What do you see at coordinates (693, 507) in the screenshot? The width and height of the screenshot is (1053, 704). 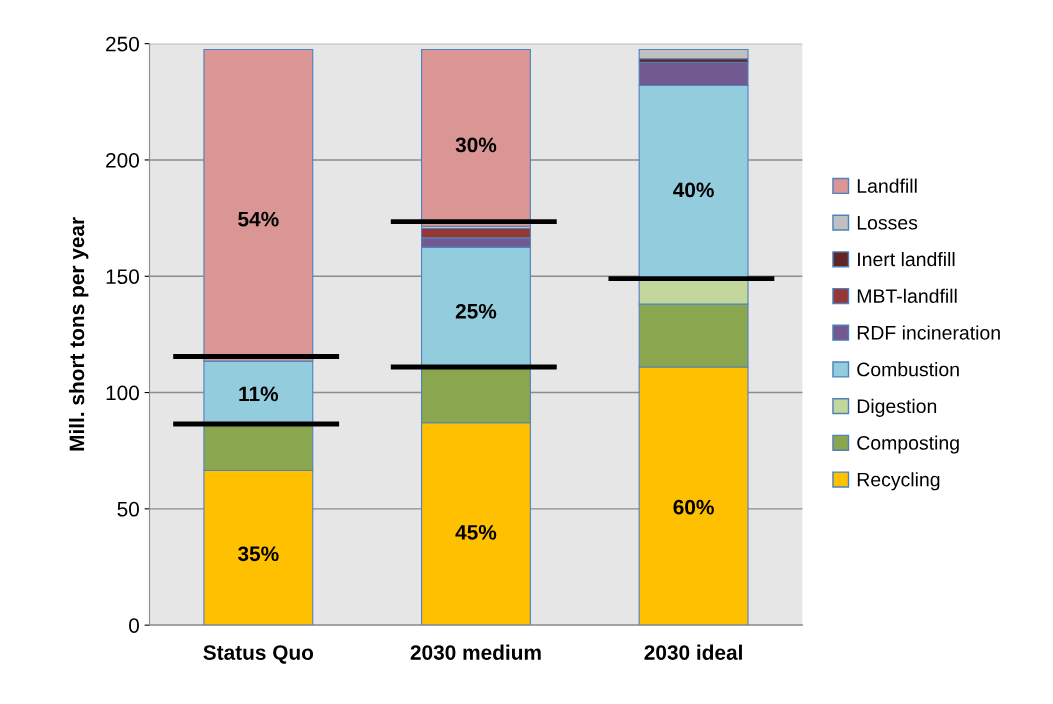 I see `annotation: 60%` at bounding box center [693, 507].